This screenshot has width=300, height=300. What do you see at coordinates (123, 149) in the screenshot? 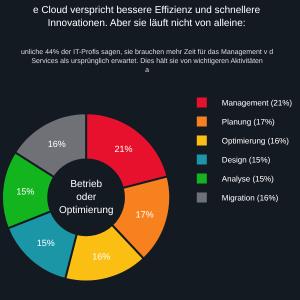
I see `data-label: 21%` at bounding box center [123, 149].